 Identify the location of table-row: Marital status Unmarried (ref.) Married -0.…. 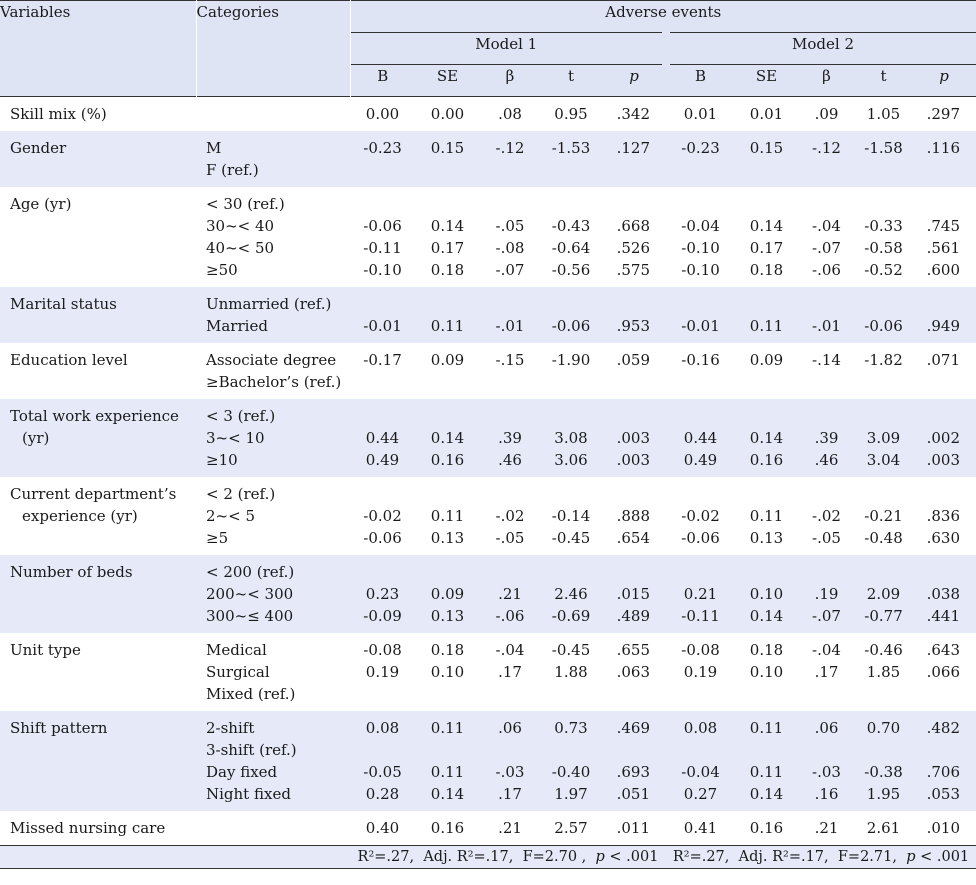
(488, 315).